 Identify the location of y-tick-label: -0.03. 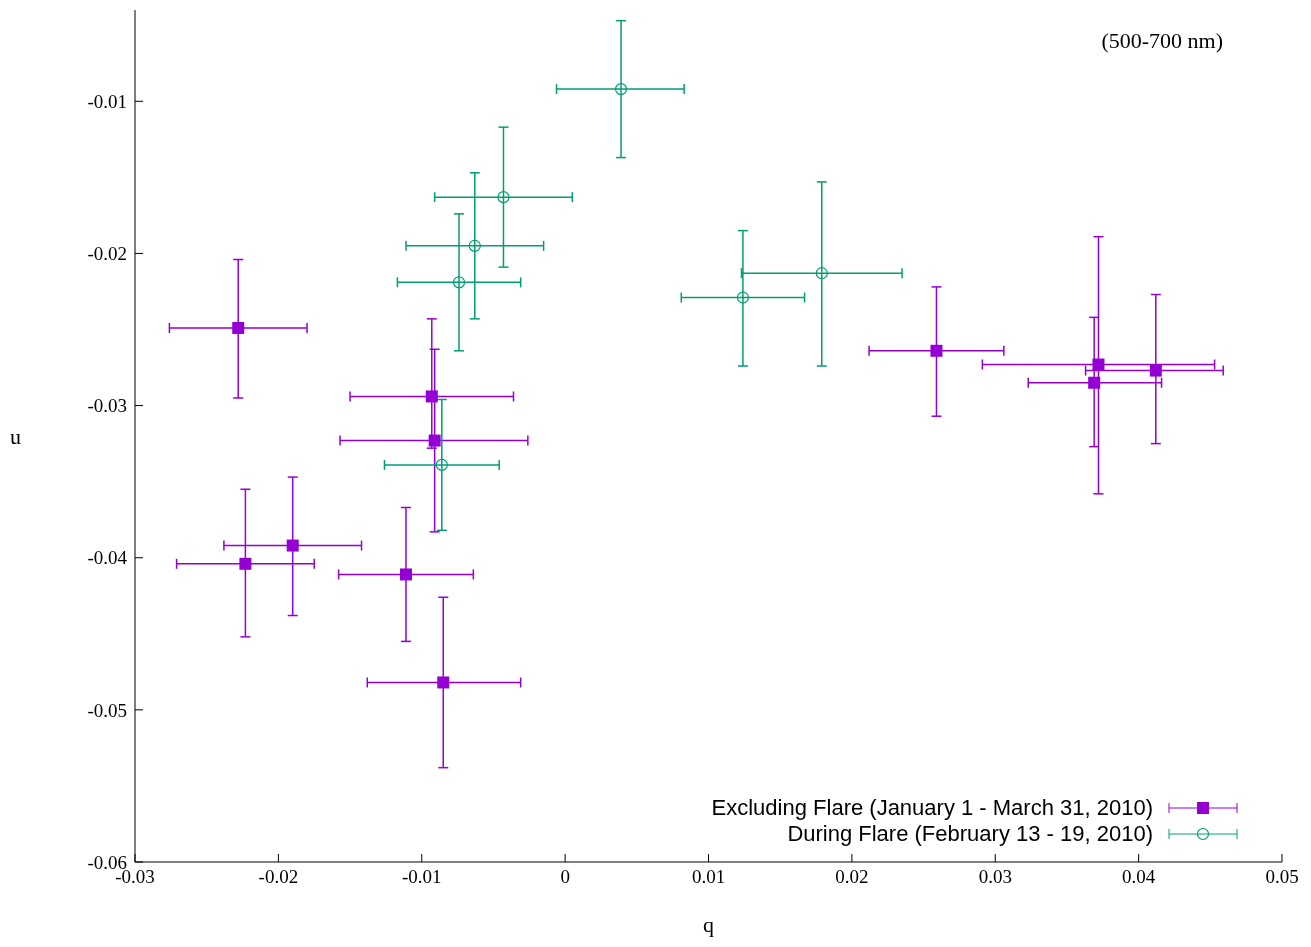
(107, 406).